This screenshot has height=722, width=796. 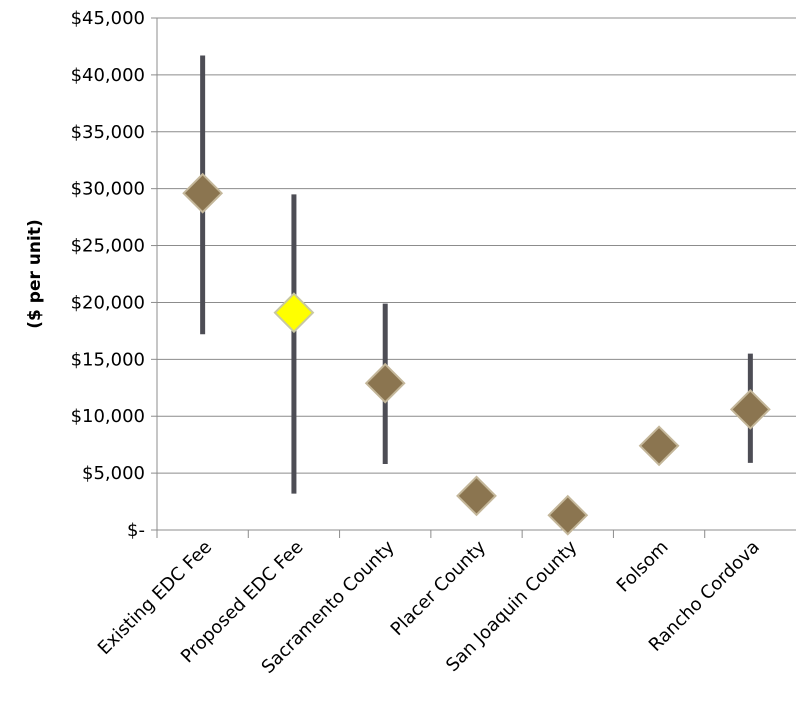 I want to click on highlight-diamond-marker, so click(x=294, y=313).